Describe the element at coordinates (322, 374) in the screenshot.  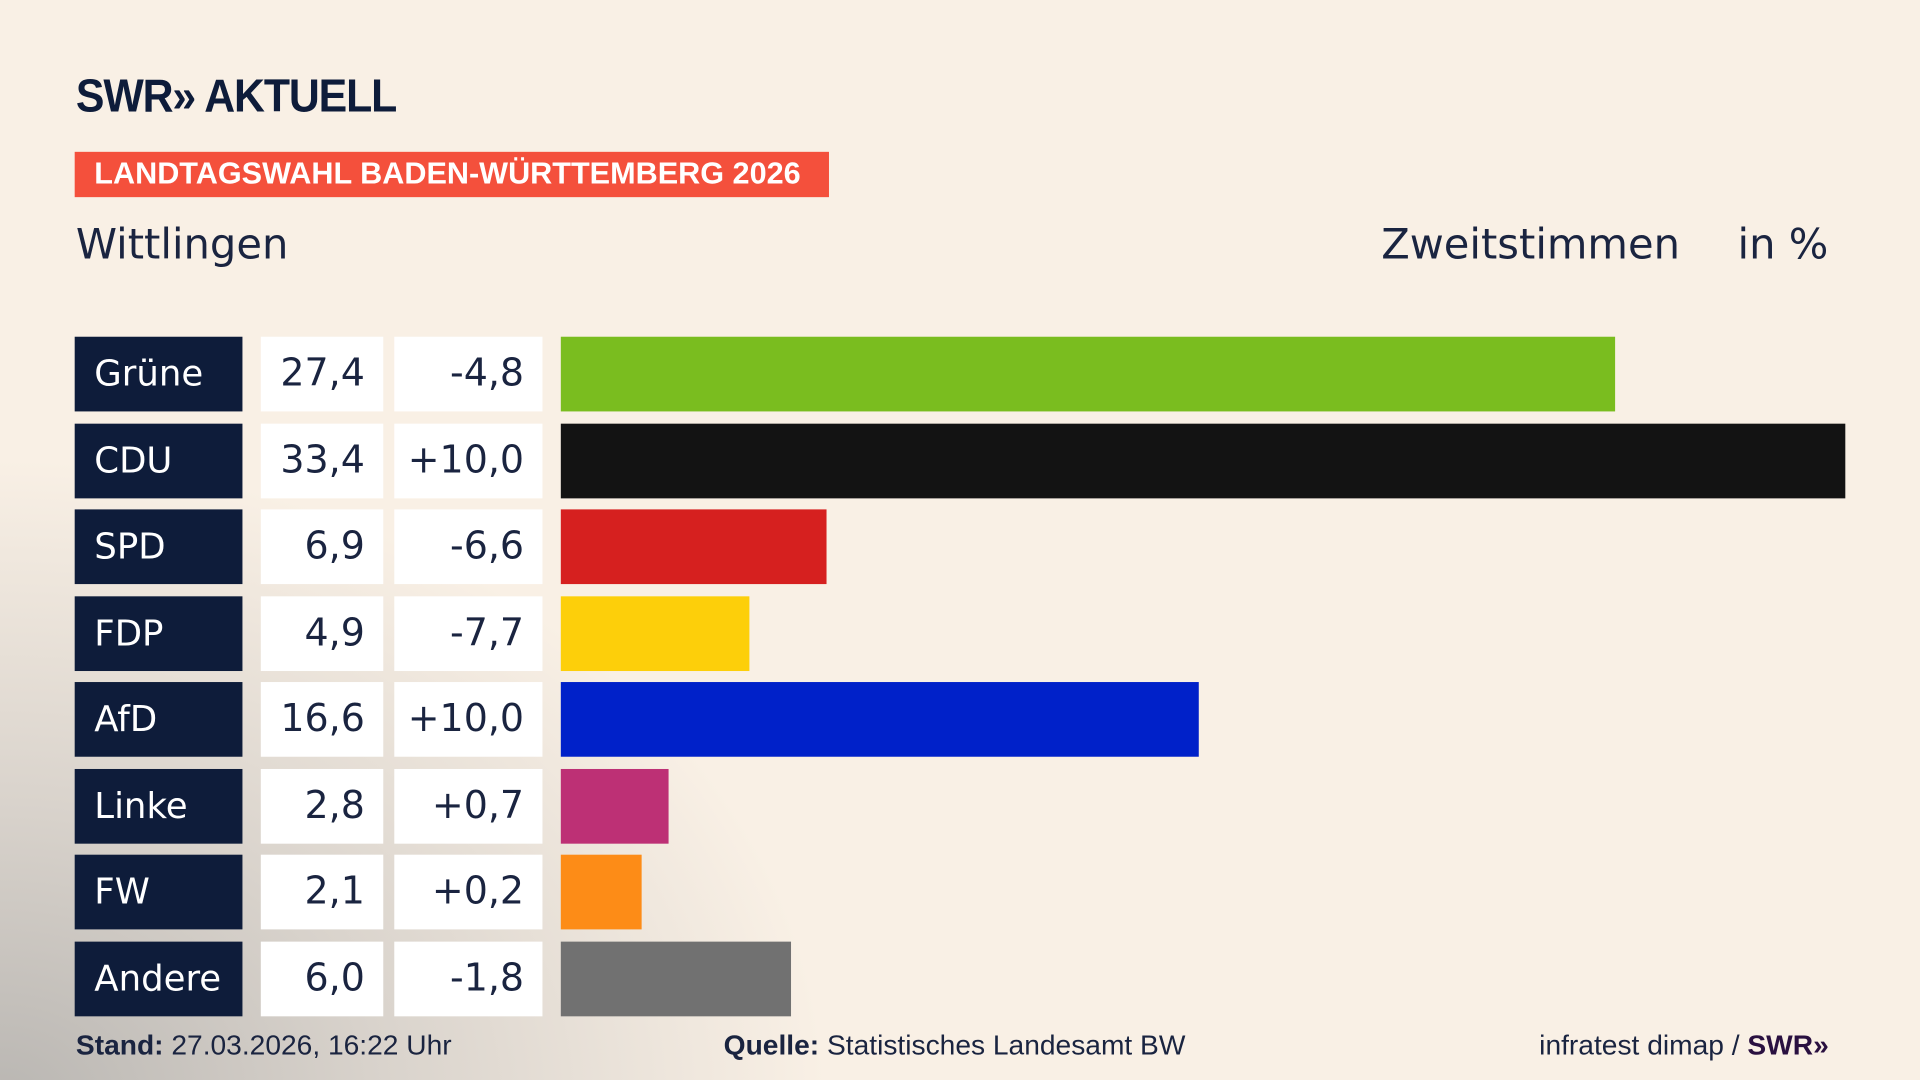
I see `value-label: 27,4` at that location.